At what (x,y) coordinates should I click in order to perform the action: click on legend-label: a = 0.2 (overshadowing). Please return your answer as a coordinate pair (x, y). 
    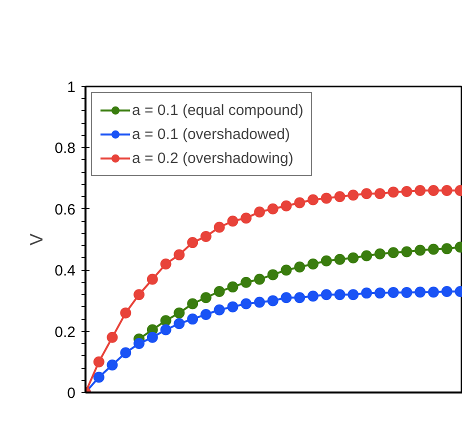
    Looking at the image, I should click on (213, 158).